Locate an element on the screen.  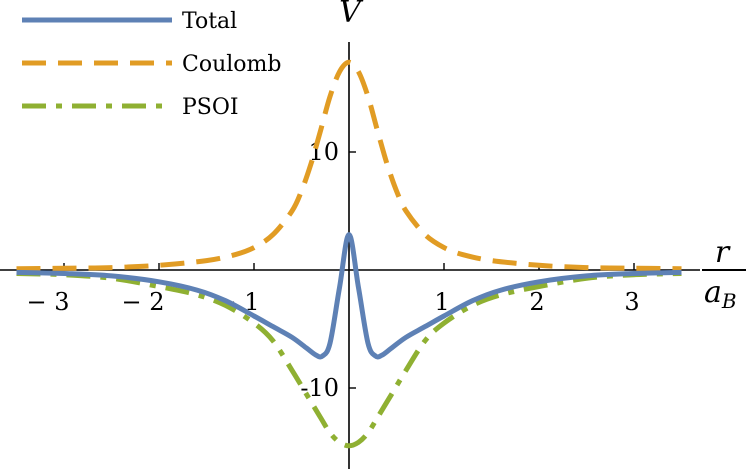
y-axis-label: V is located at coordinates (351, 15).